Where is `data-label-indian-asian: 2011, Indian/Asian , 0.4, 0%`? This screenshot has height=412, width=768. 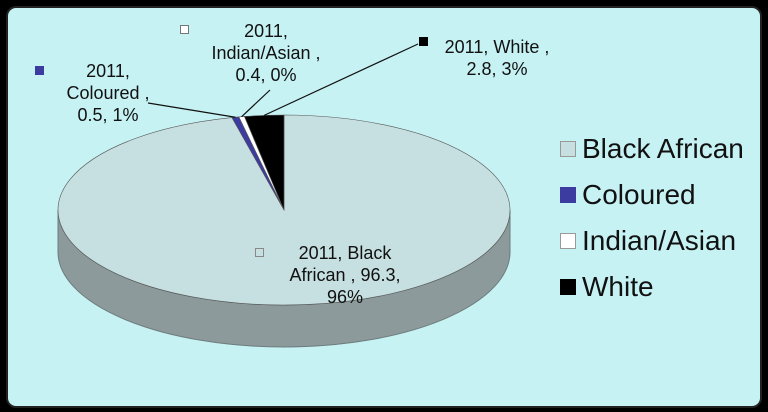 data-label-indian-asian: 2011, Indian/Asian , 0.4, 0% is located at coordinates (266, 53).